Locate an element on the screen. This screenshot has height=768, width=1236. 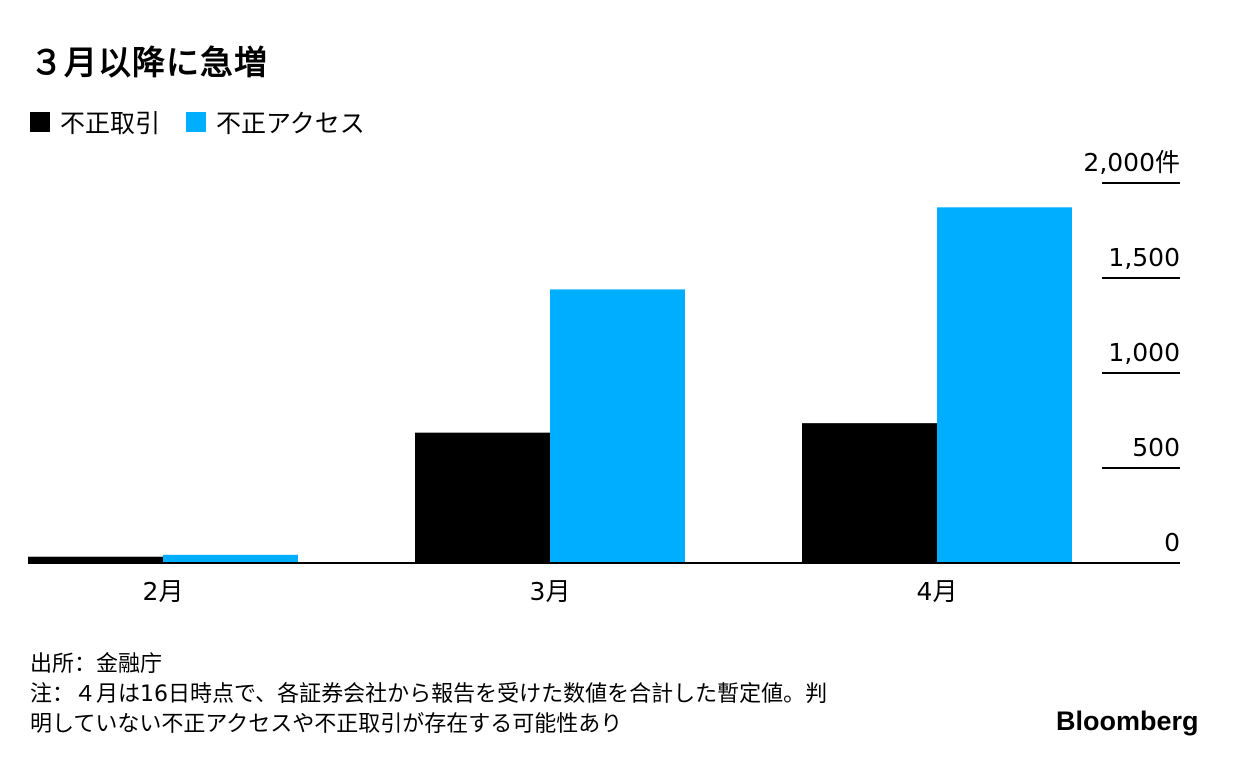
x-tick-label: 3月 is located at coordinates (550, 591).